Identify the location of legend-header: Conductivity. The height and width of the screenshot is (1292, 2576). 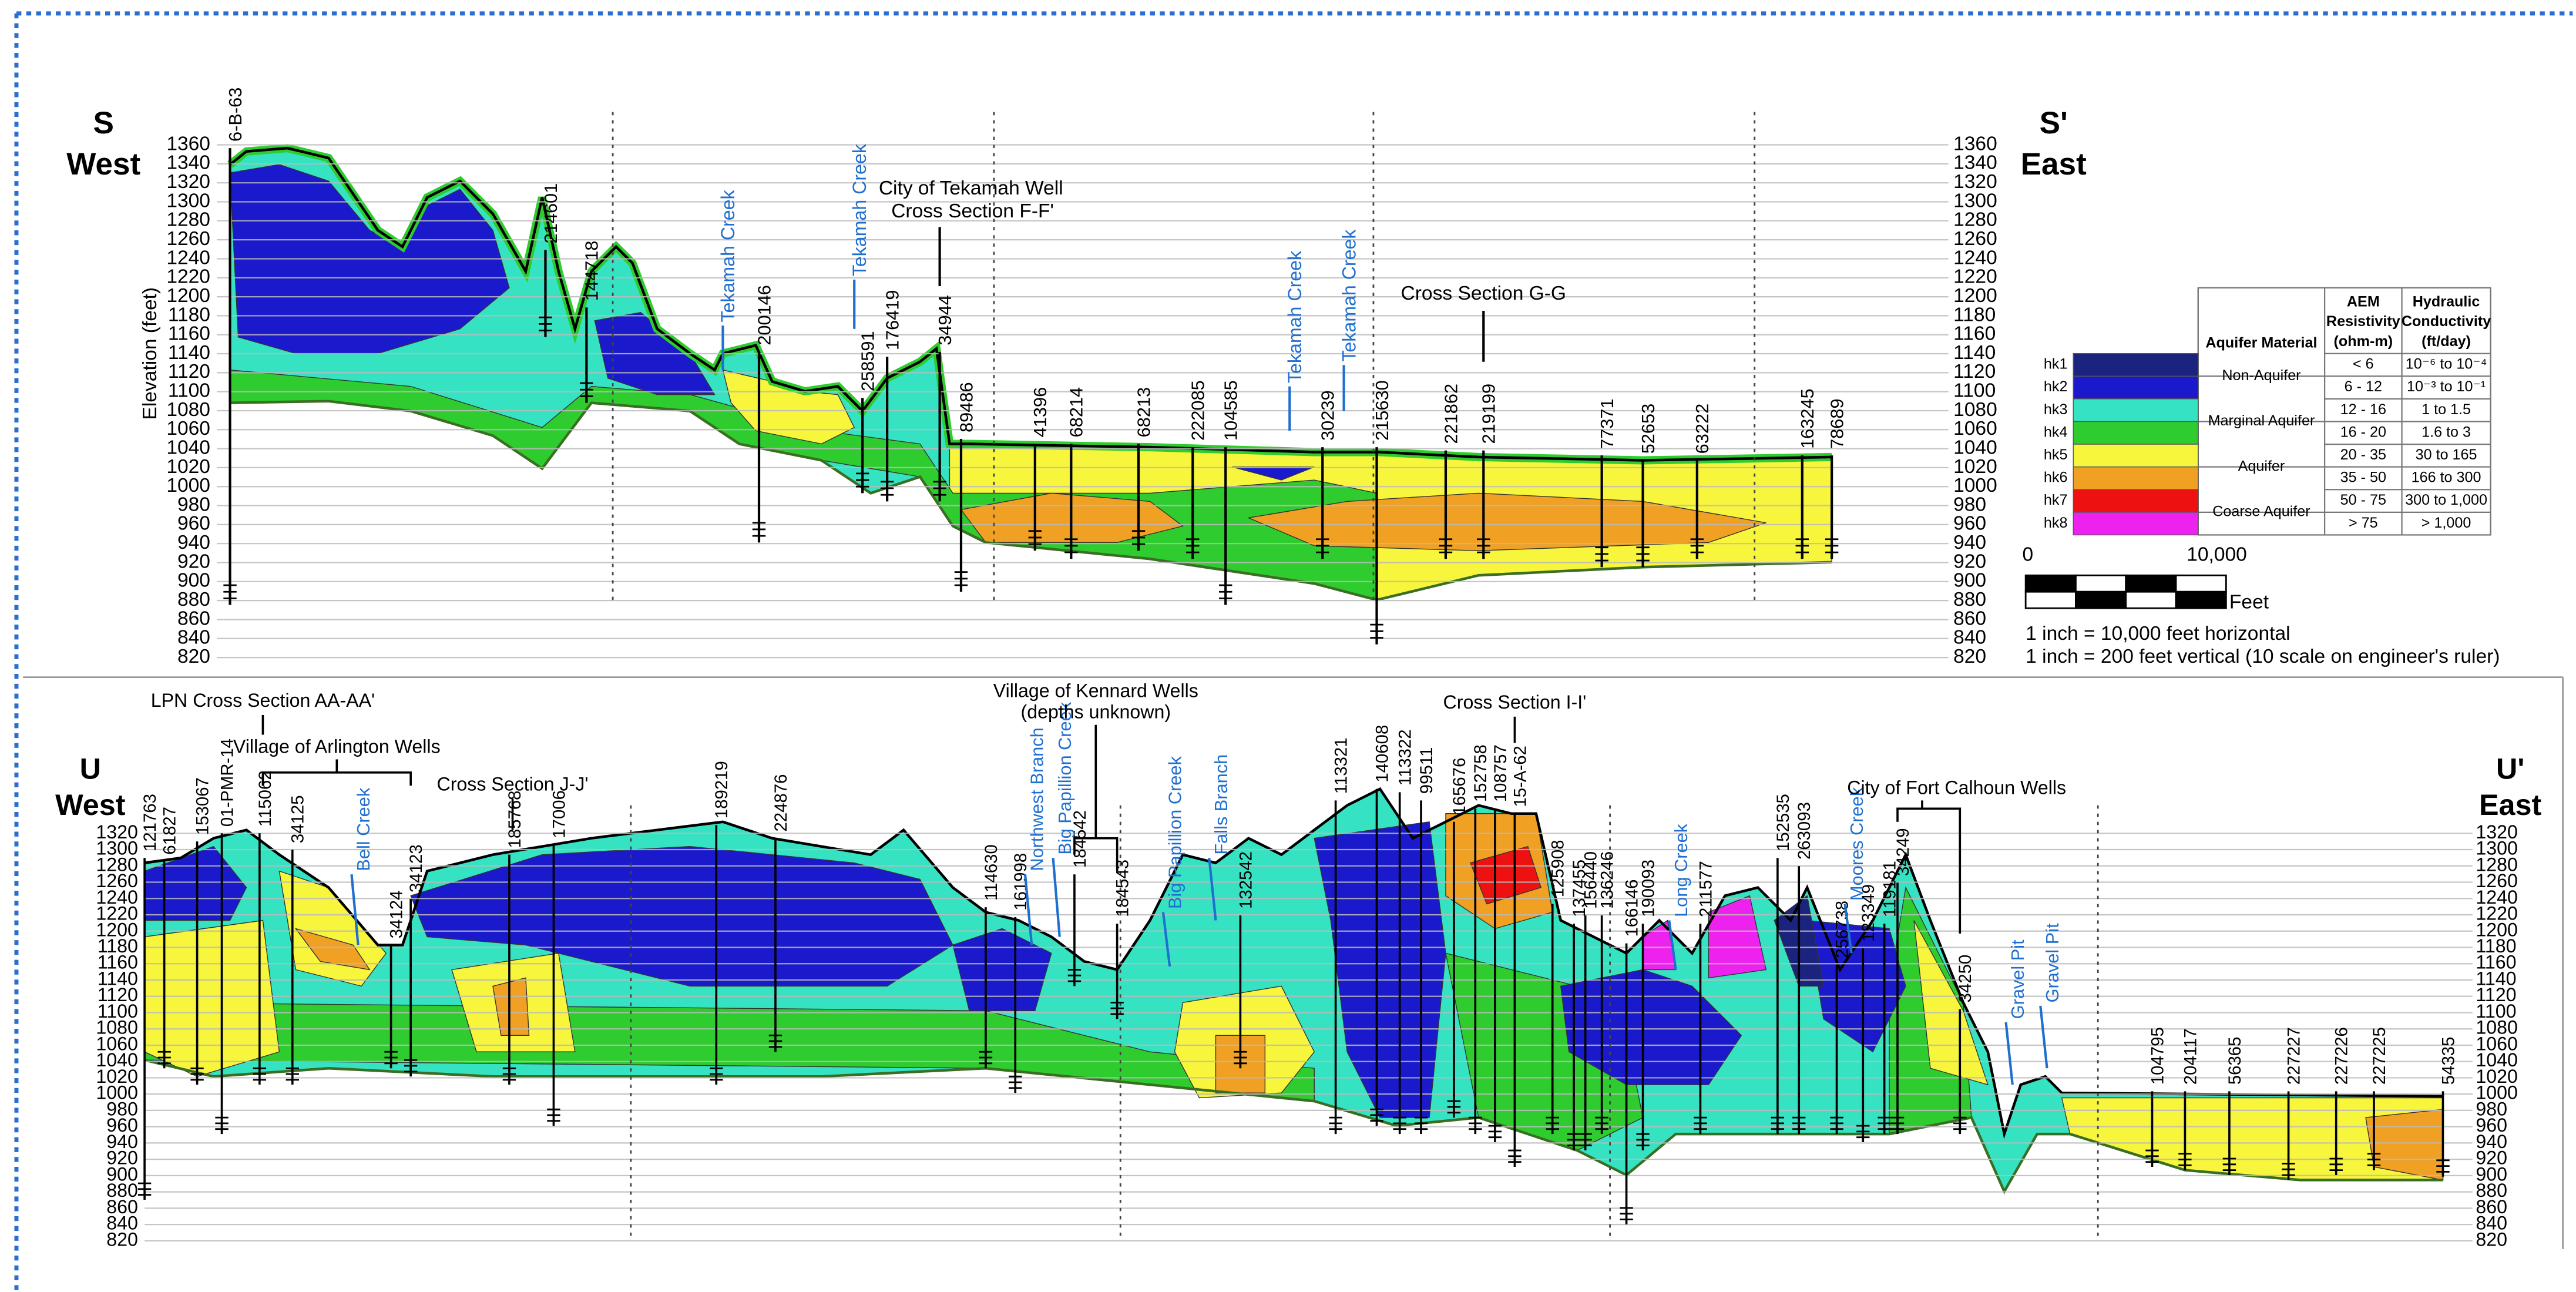
(2446, 321).